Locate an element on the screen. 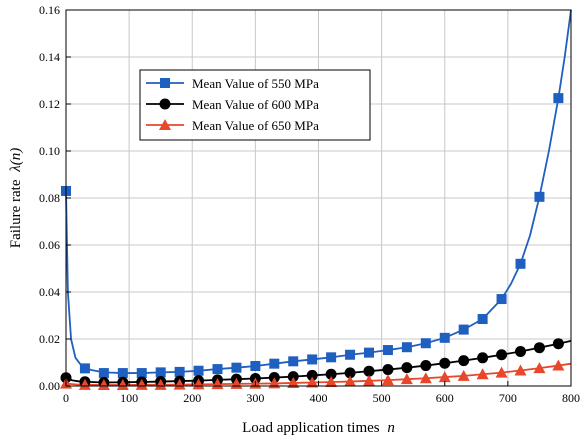 The image size is (580, 440). x-tick-label: 100 is located at coordinates (129, 398).